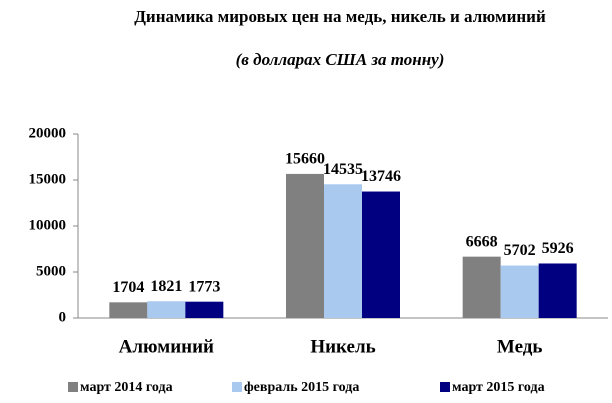  Describe the element at coordinates (305, 159) in the screenshot. I see `data-label: 15660` at that location.